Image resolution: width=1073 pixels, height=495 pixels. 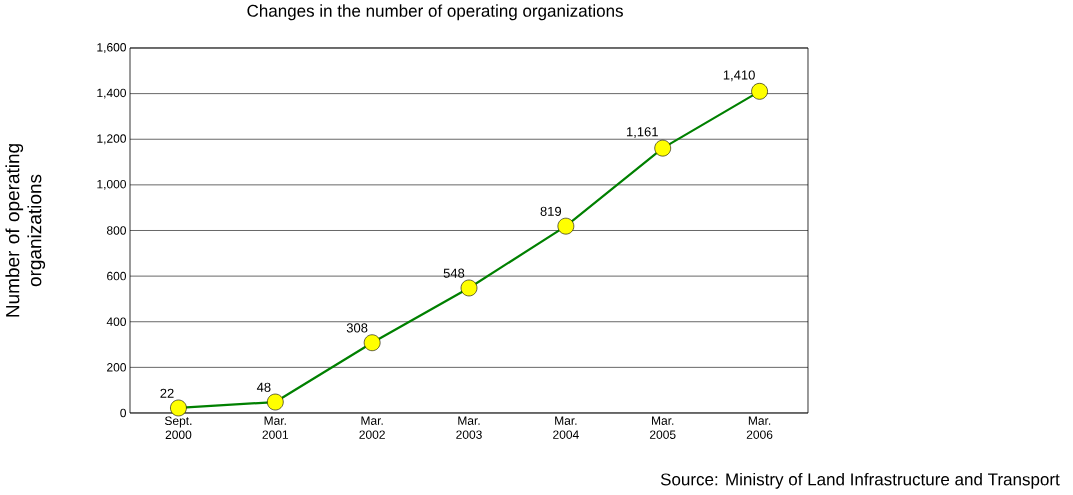 What do you see at coordinates (642, 132) in the screenshot?
I see `data-label: 1,161` at bounding box center [642, 132].